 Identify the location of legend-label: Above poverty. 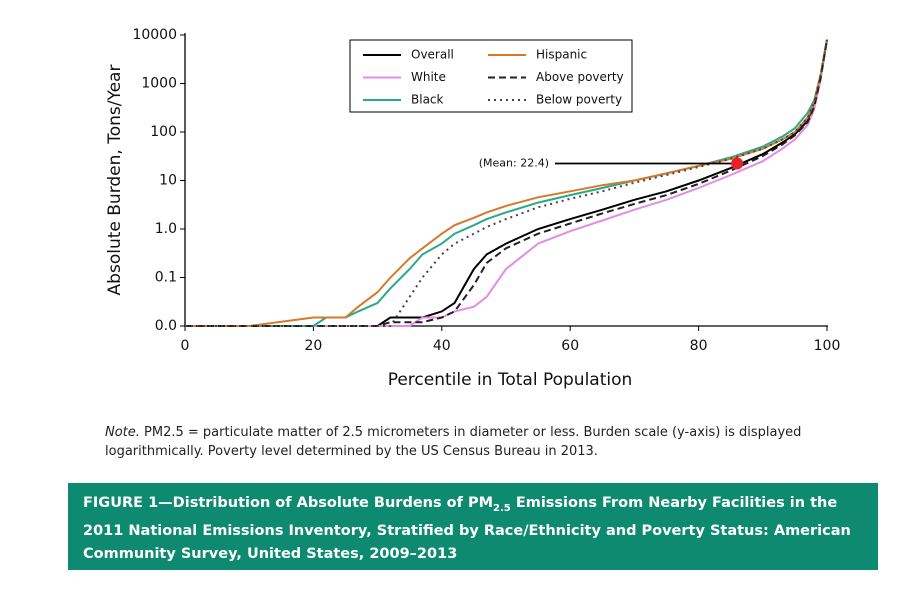
(580, 77).